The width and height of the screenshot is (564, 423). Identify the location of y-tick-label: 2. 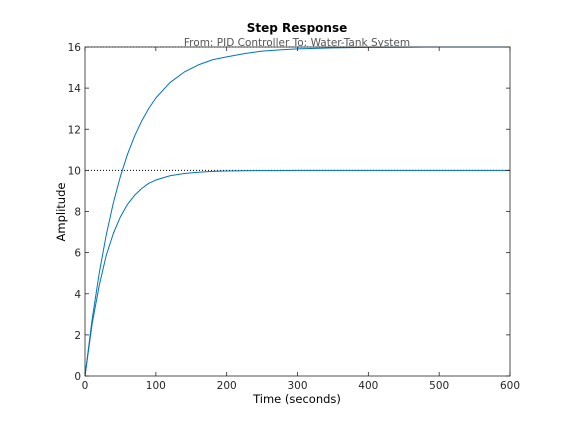
(77, 336).